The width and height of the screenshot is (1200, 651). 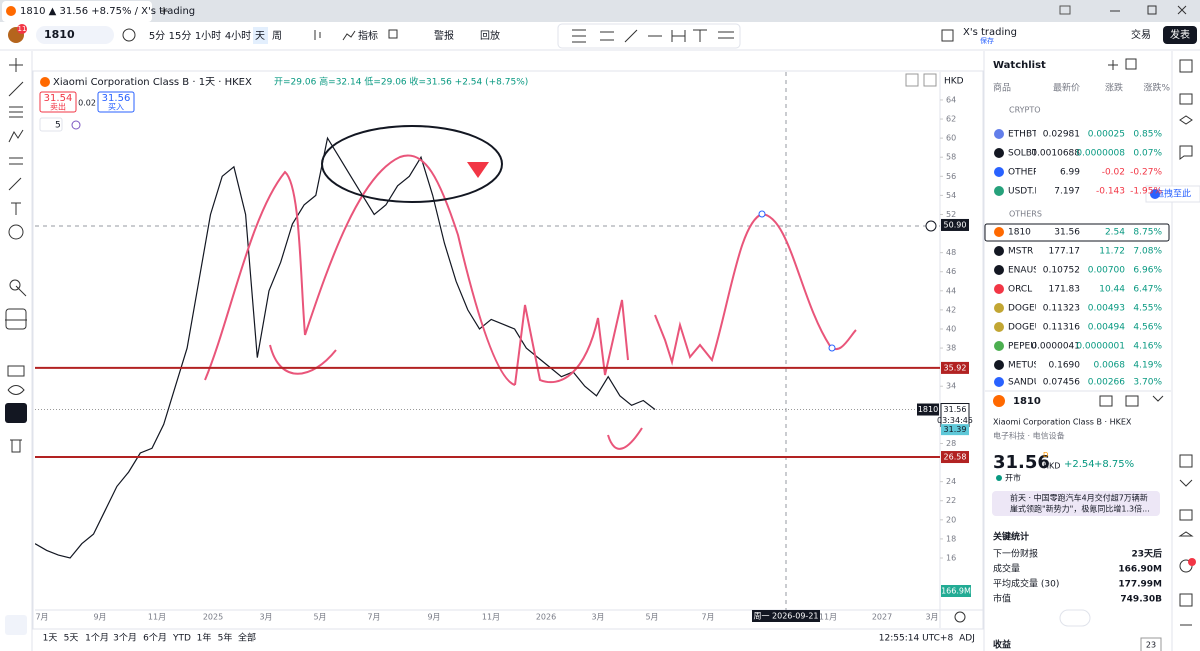 What do you see at coordinates (1151, 342) in the screenshot?
I see `sidebar-icons` at bounding box center [1151, 342].